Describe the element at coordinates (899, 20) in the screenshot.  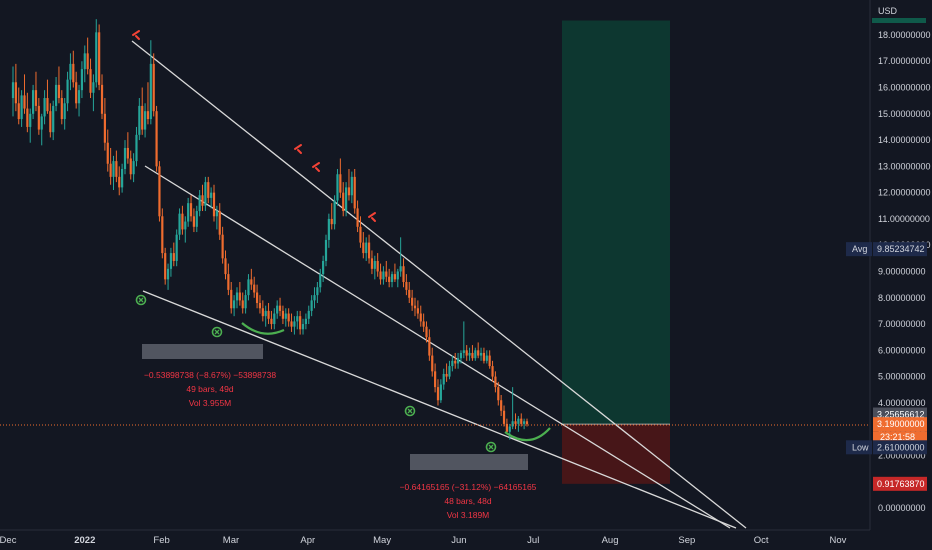
I see `target-badge` at that location.